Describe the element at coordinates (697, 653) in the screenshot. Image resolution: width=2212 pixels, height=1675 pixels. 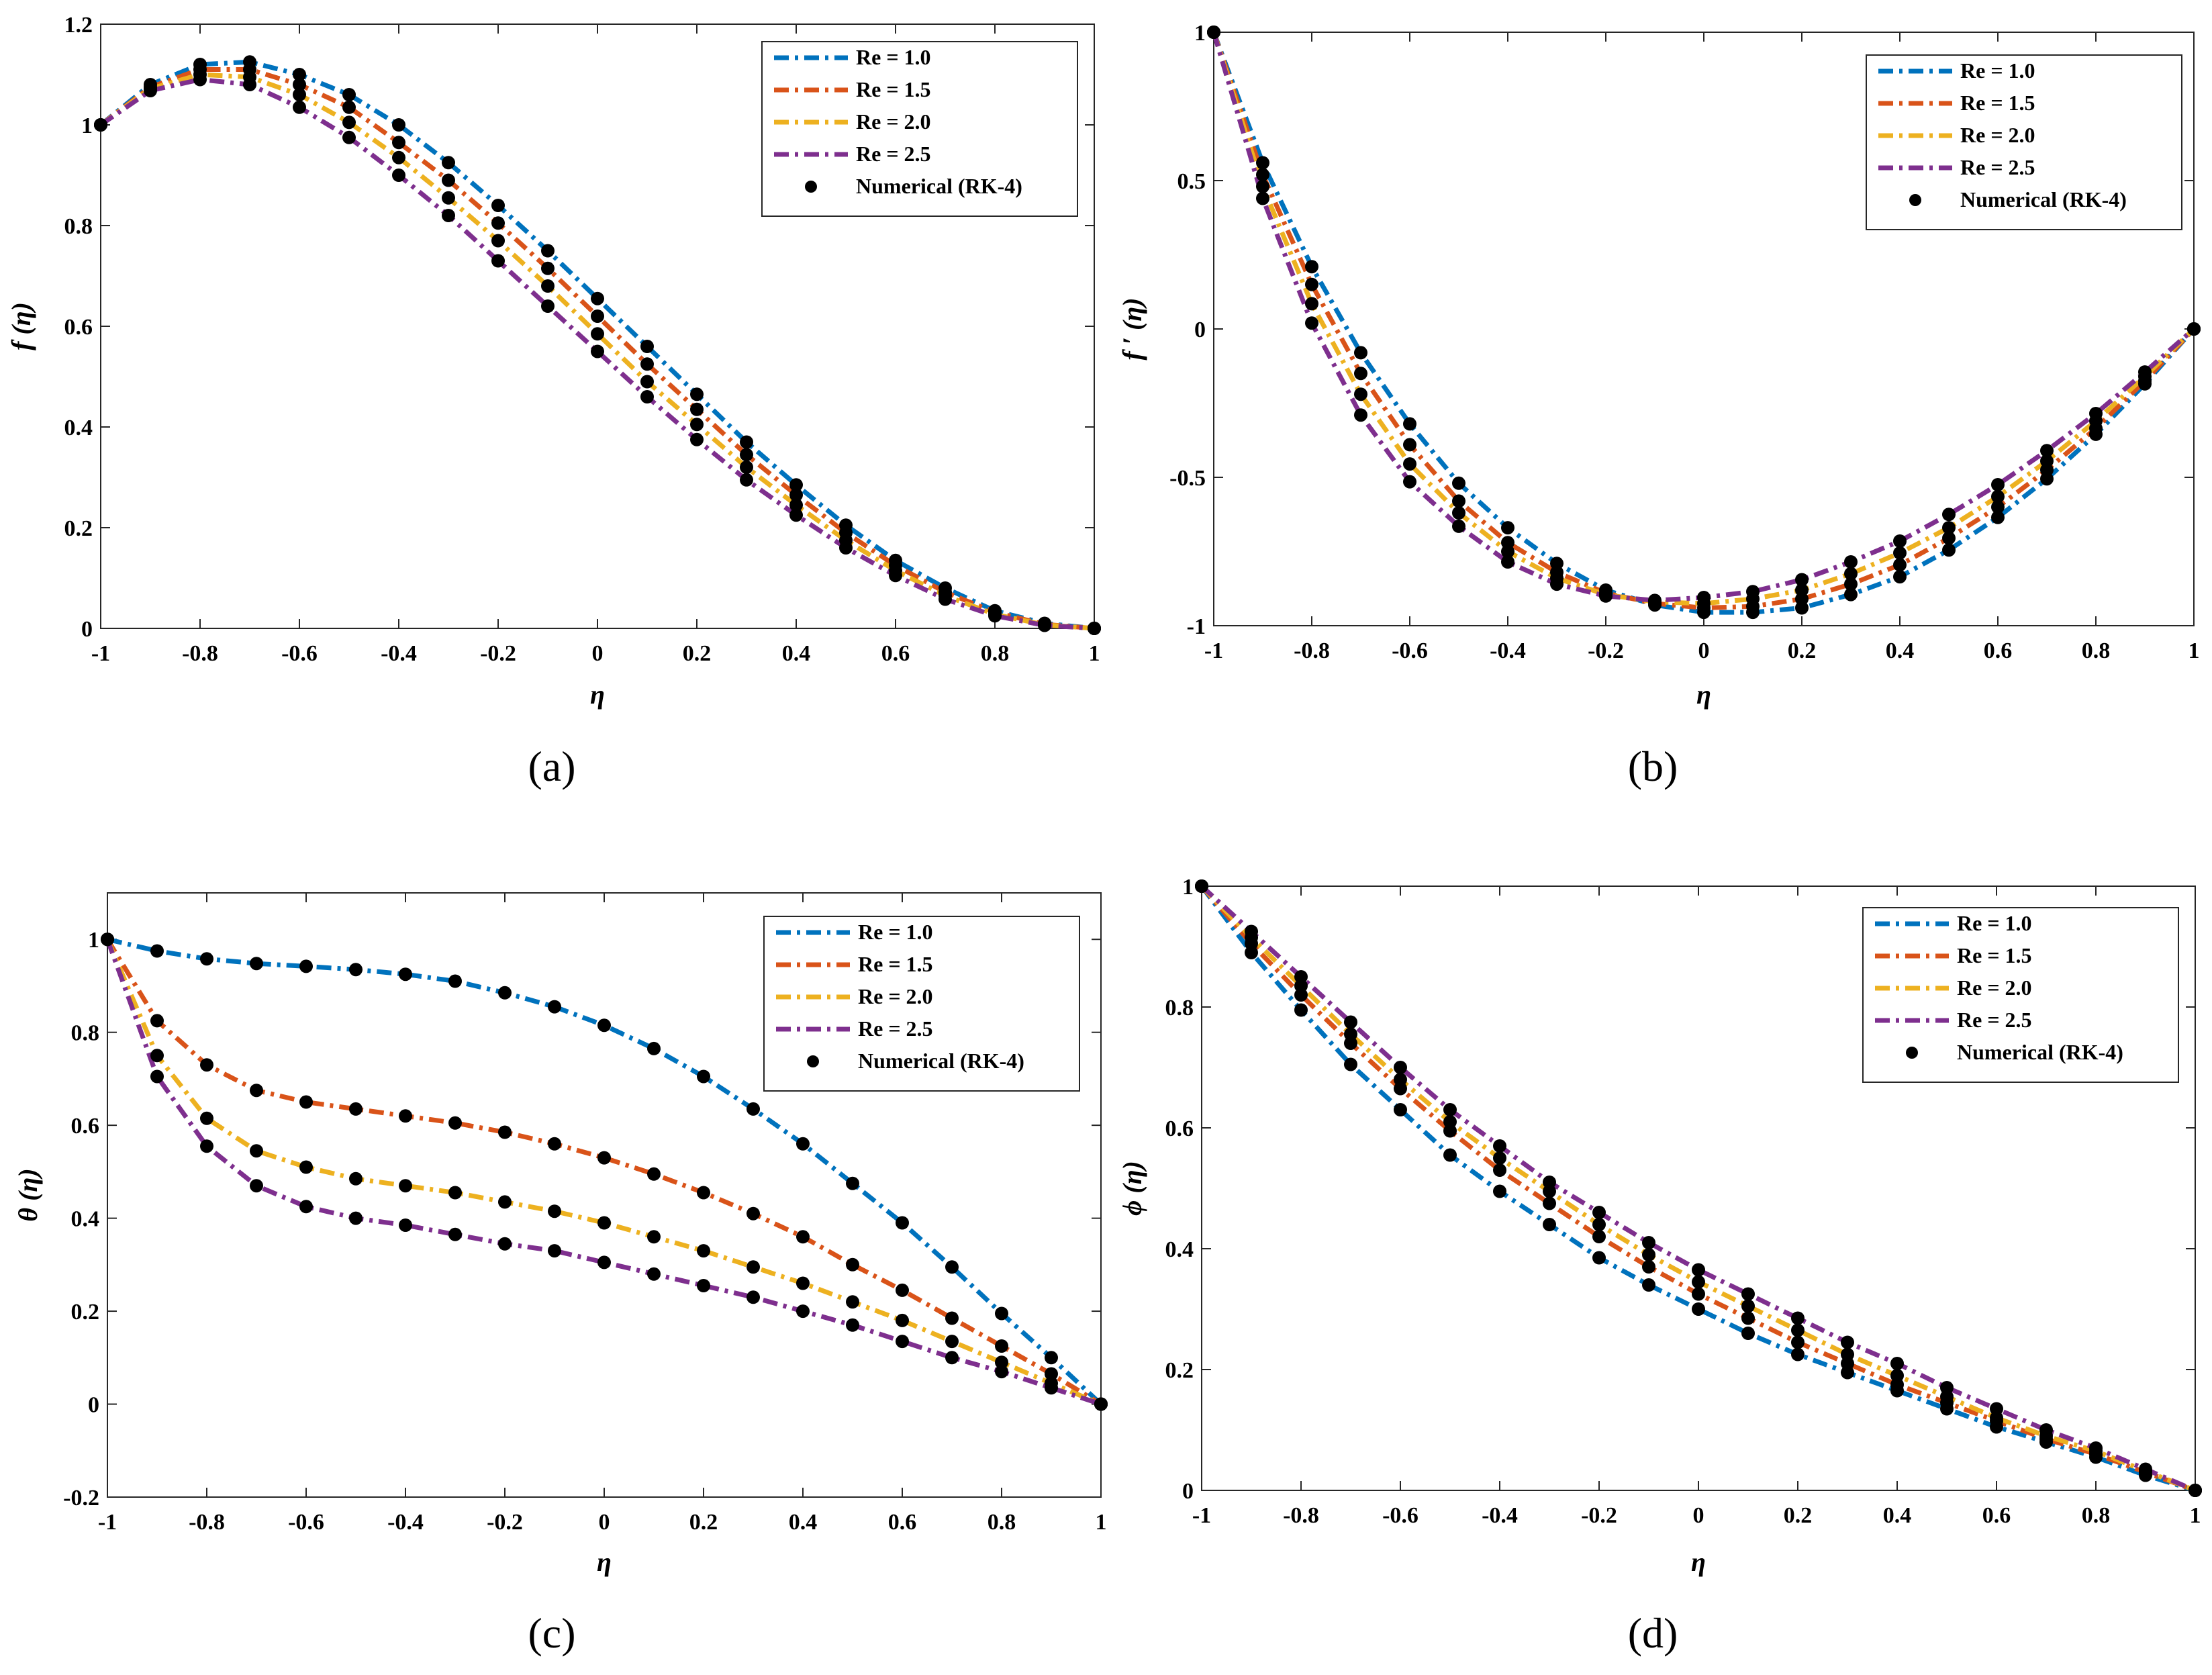
I see `x-tick-label: 0.2` at that location.